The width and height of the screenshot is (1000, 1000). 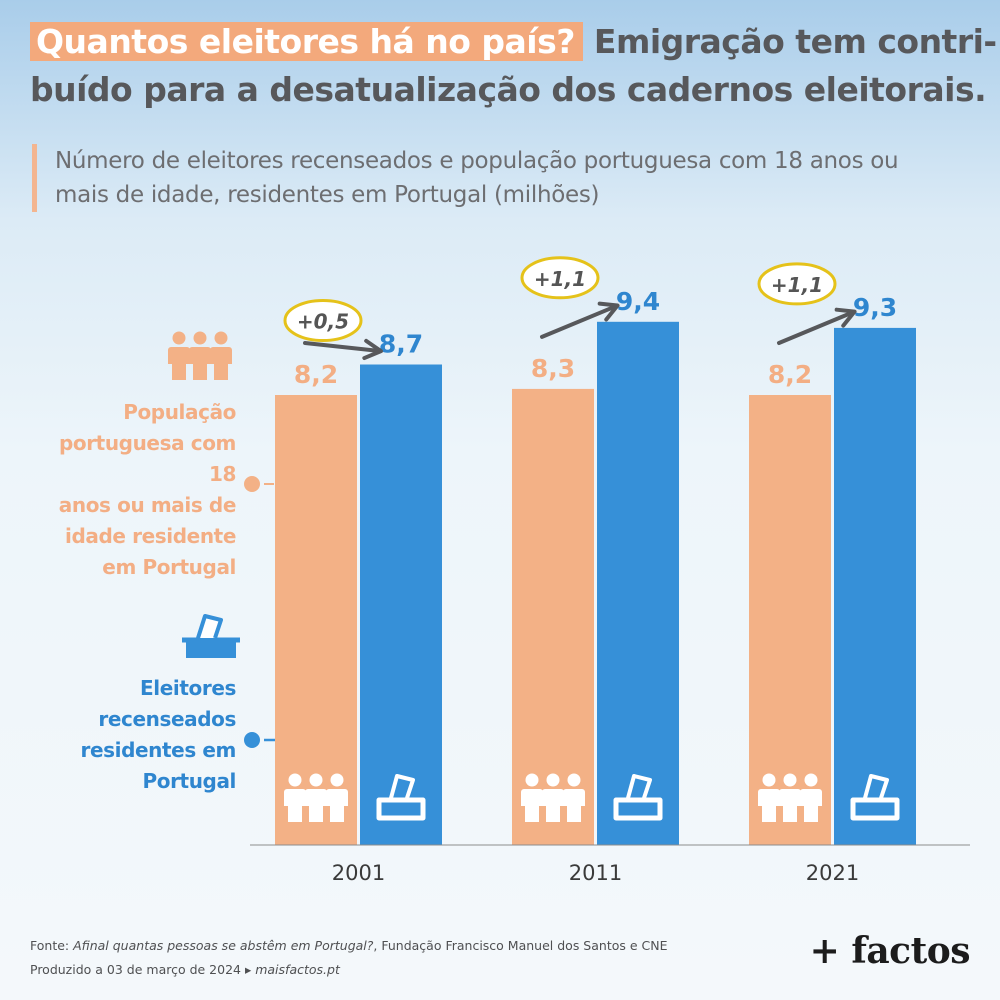 What do you see at coordinates (211, 636) in the screenshot?
I see `legend-ballot-icon` at bounding box center [211, 636].